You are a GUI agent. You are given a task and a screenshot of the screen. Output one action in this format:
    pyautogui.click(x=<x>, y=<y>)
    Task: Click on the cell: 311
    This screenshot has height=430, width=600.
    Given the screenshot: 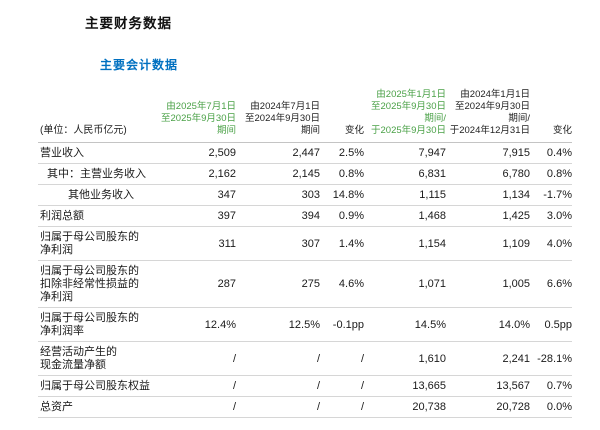 What is the action you would take?
    pyautogui.click(x=197, y=243)
    